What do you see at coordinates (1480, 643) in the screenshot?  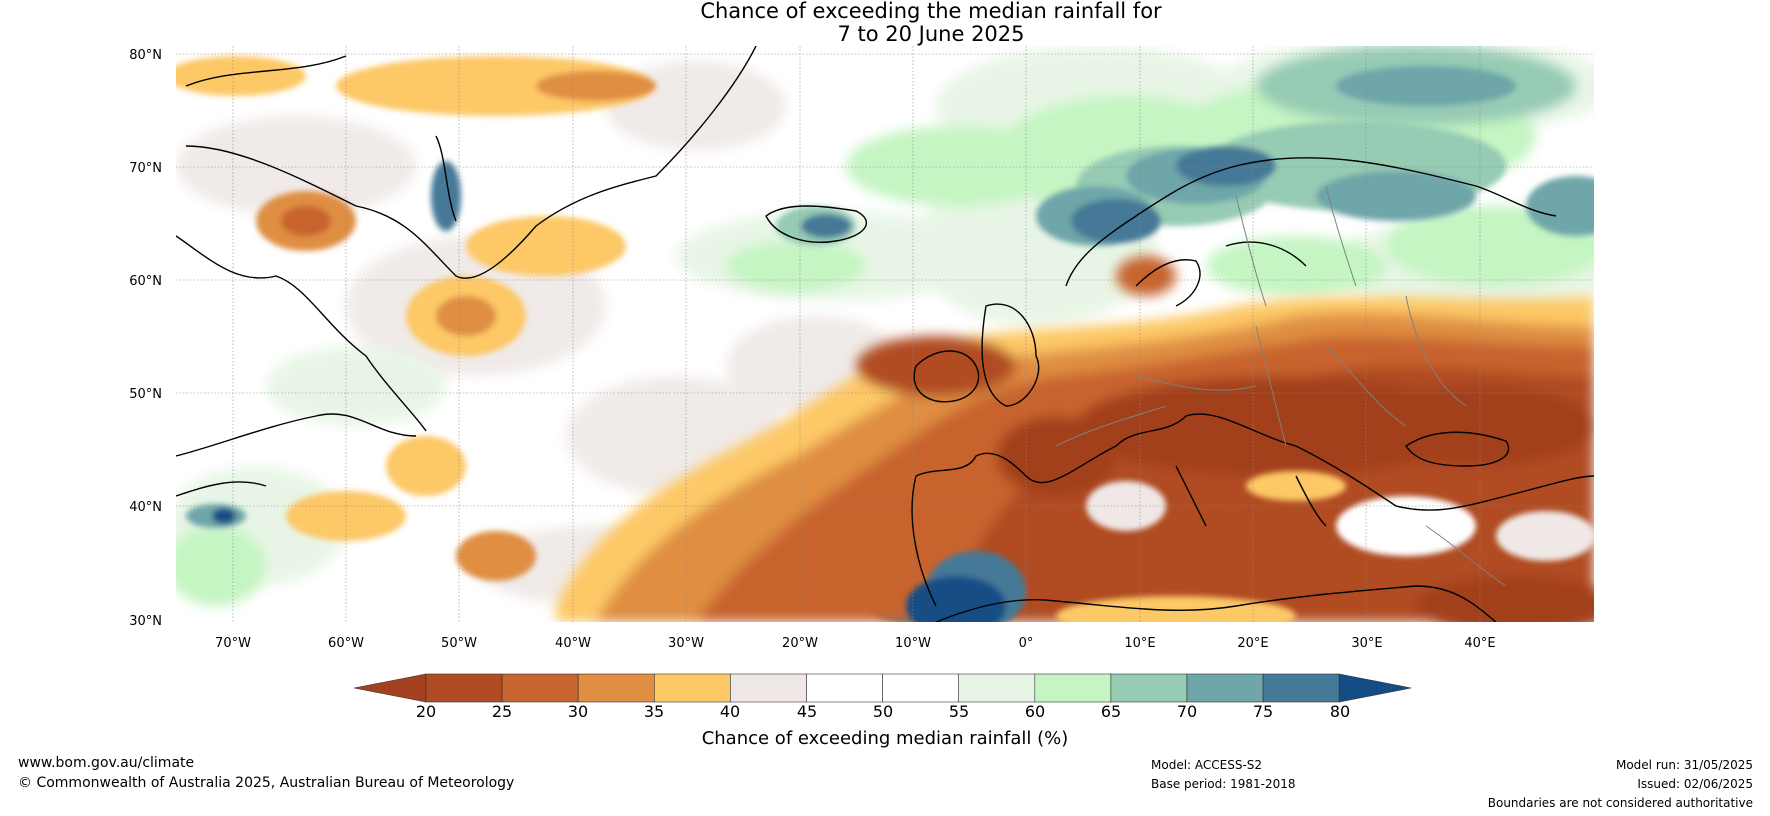 I see `lon-label-40e: 40°E` at bounding box center [1480, 643].